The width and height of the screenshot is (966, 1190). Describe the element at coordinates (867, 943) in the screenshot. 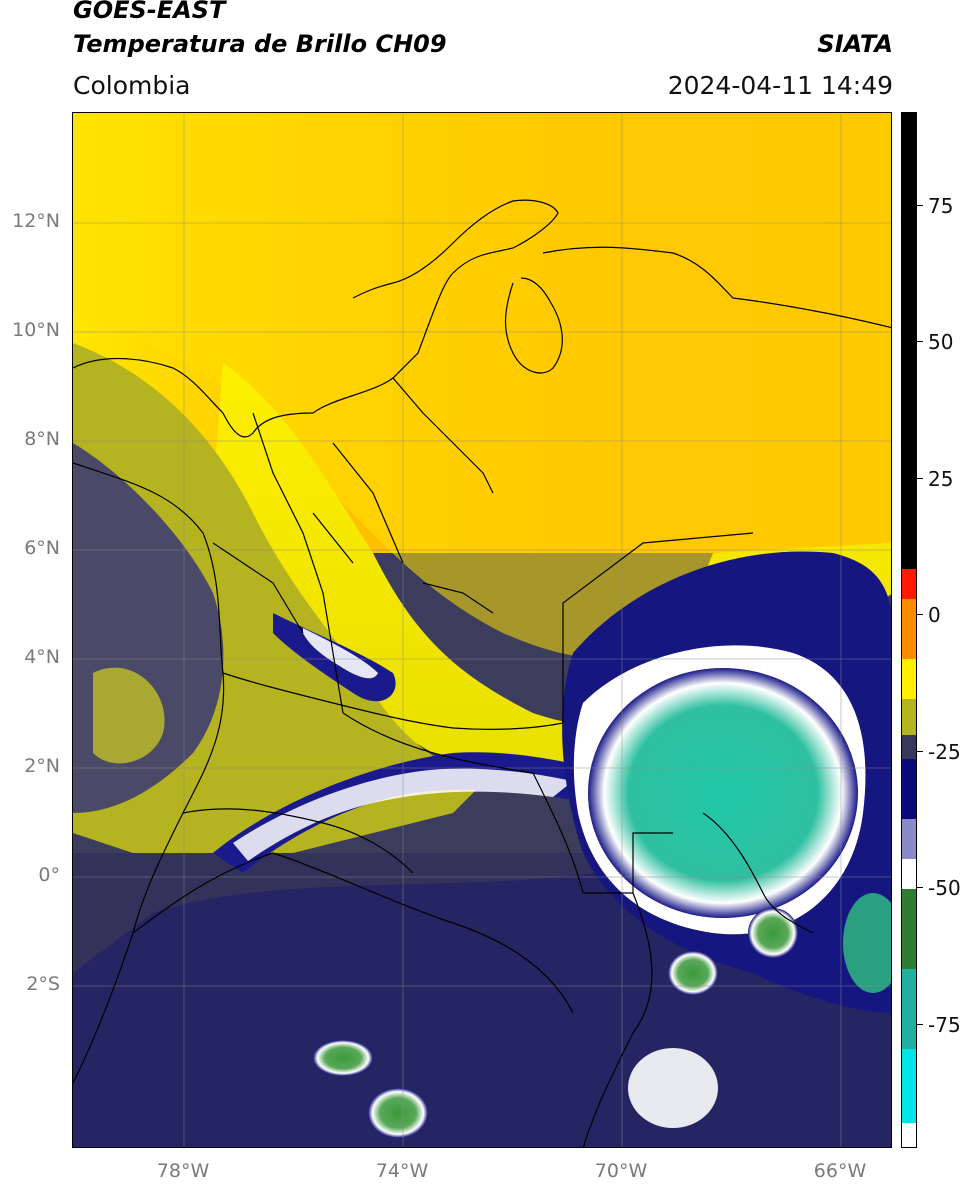

I see `storm-core-east` at that location.